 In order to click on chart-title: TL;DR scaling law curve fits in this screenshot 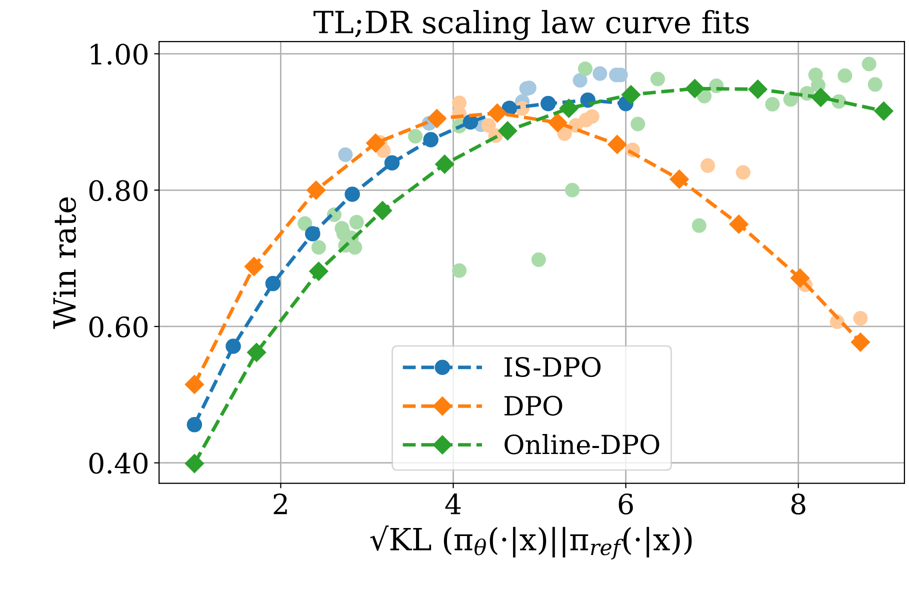, I will do `click(531, 25)`.